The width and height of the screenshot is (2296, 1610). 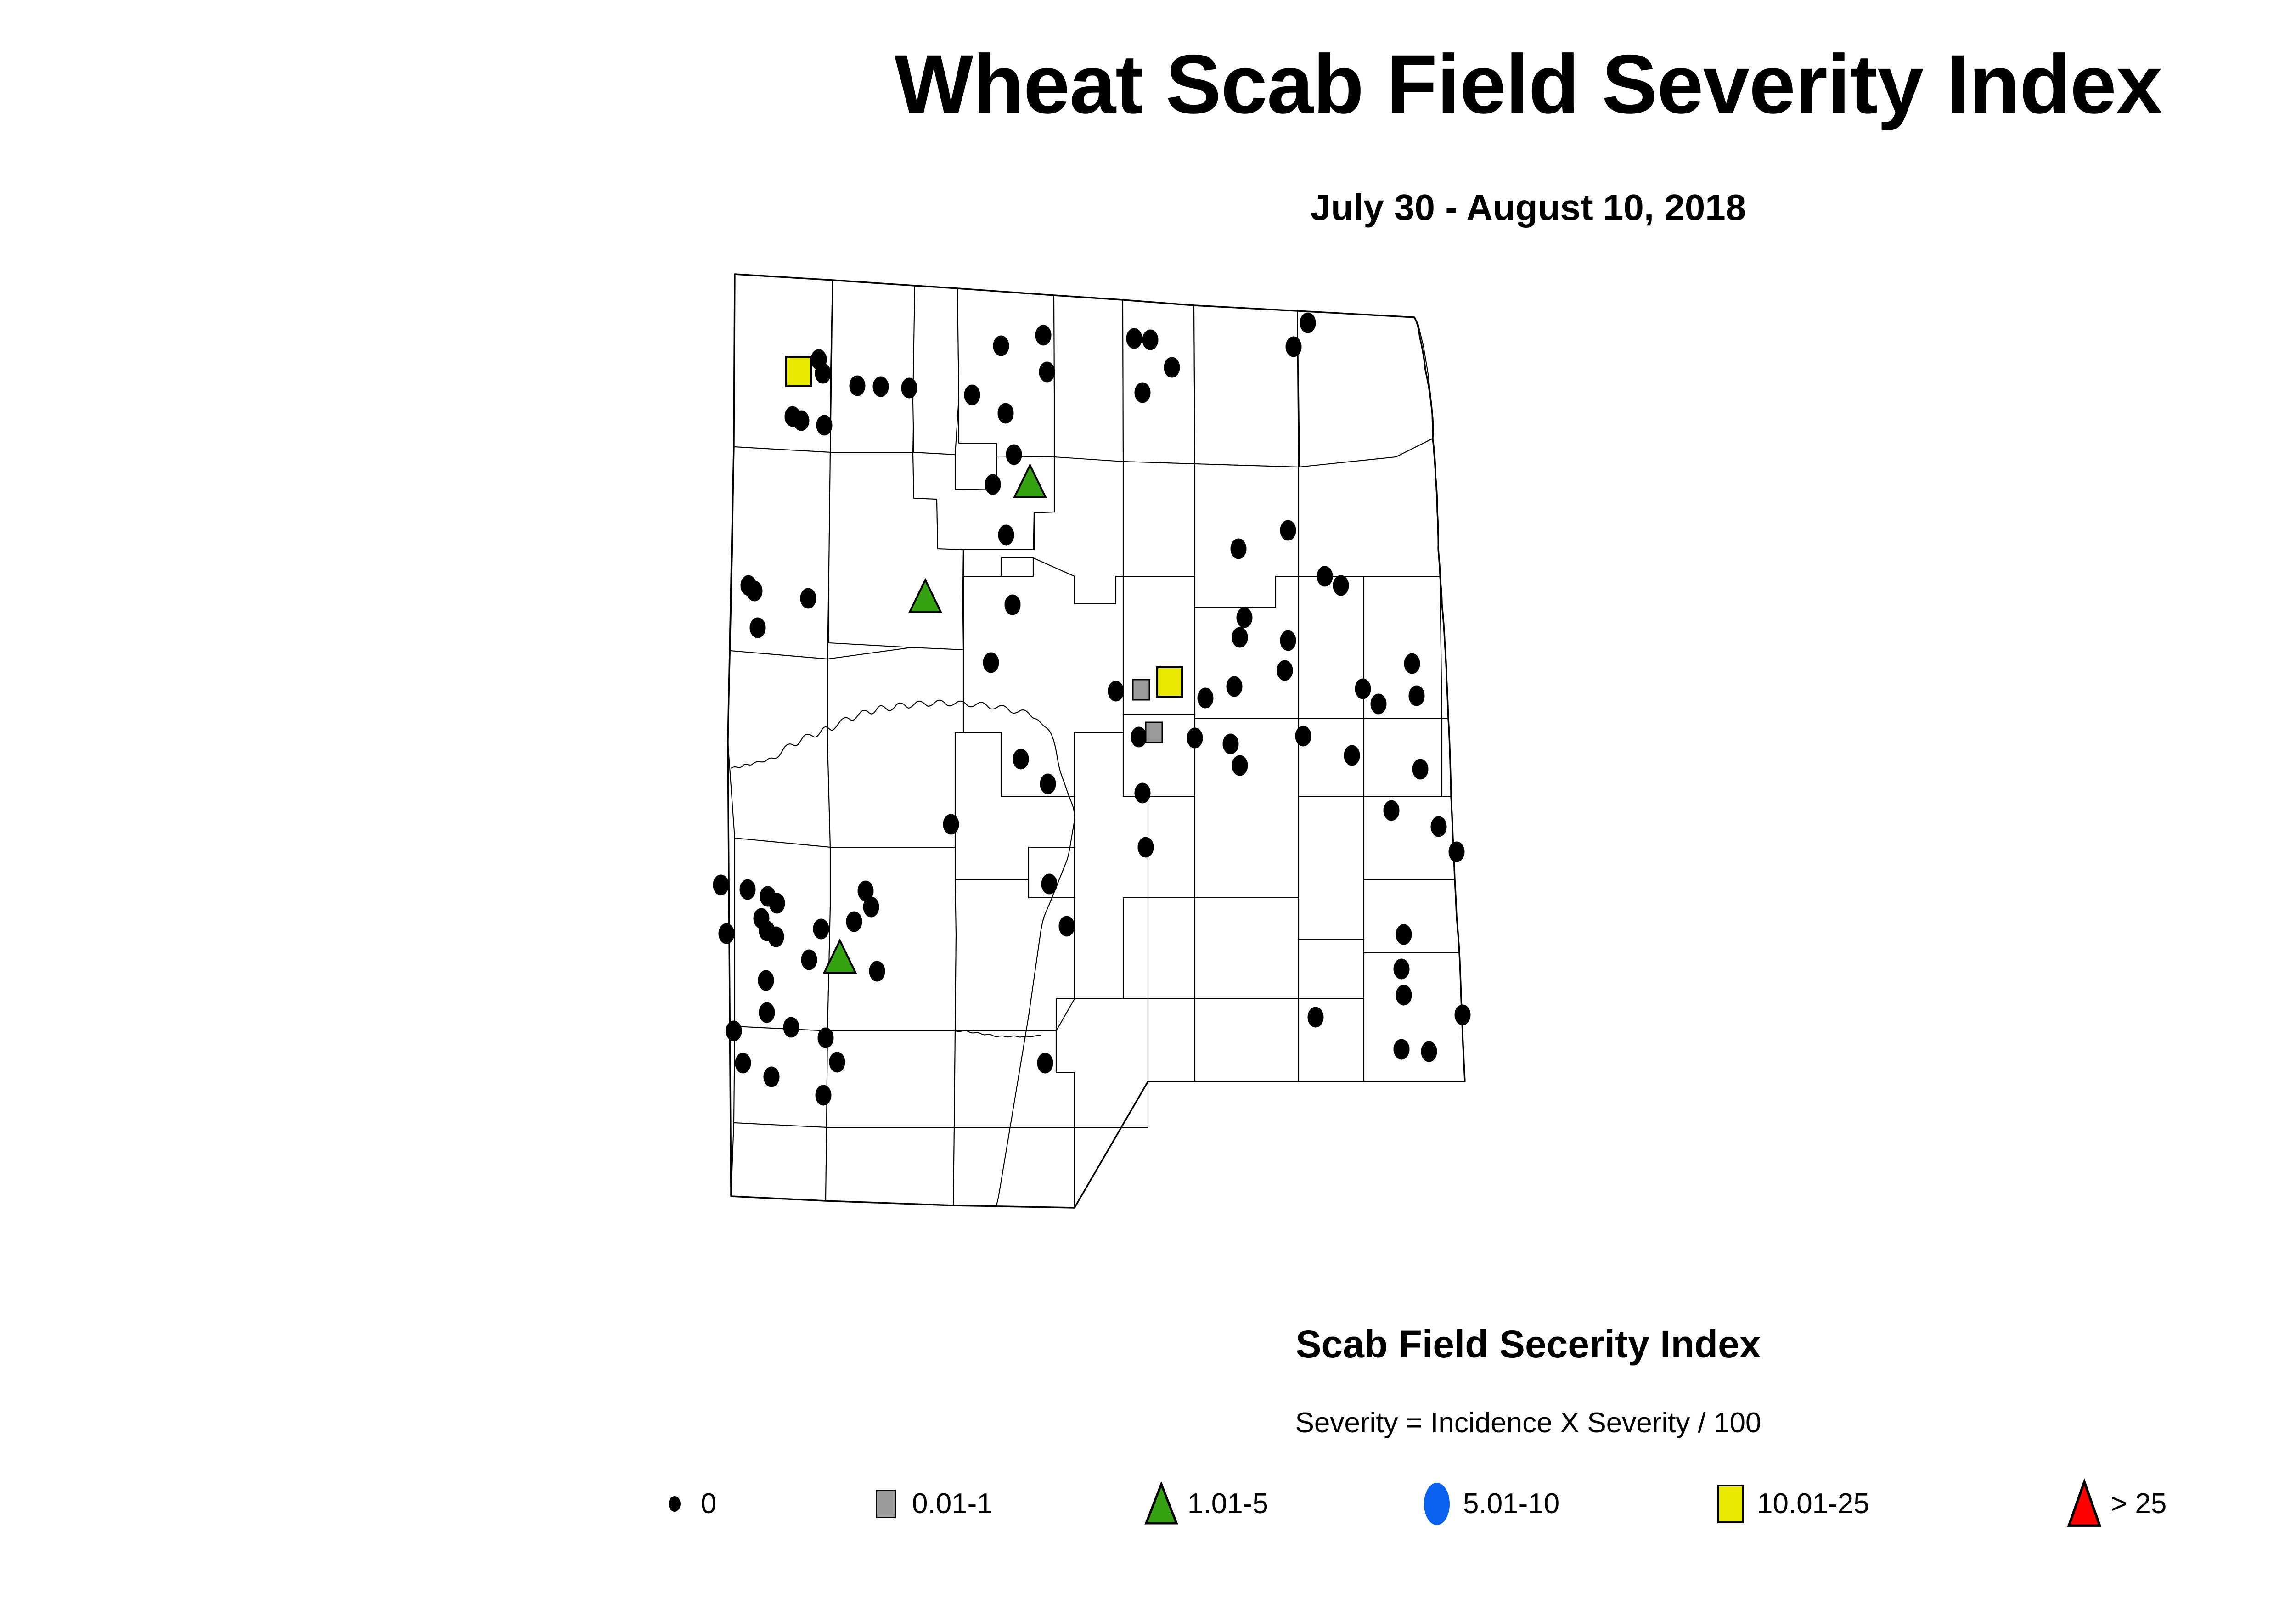 What do you see at coordinates (1489, 1503) in the screenshot?
I see `legend-item-3: 5.01-10` at bounding box center [1489, 1503].